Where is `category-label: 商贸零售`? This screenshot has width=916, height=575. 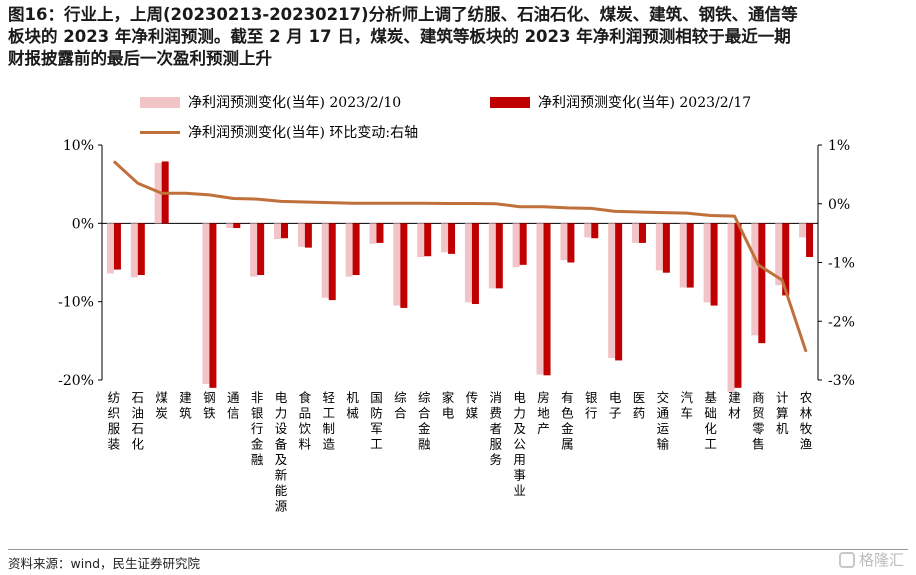 category-label: 商贸零售 is located at coordinates (758, 421).